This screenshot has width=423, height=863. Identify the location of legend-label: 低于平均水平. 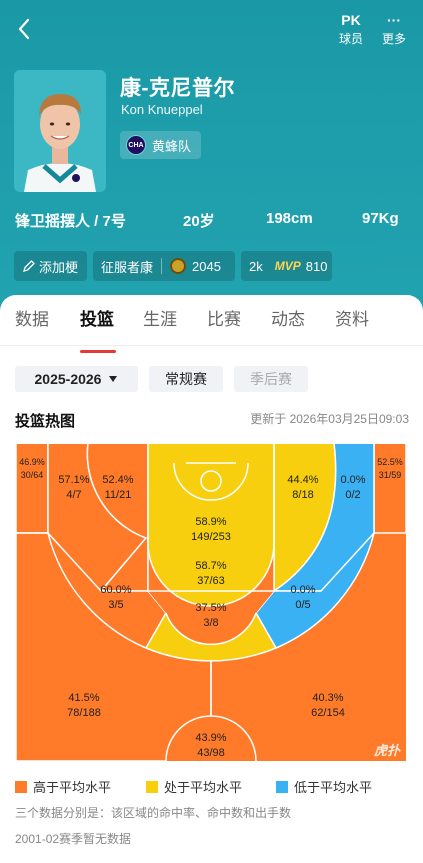
(333, 787).